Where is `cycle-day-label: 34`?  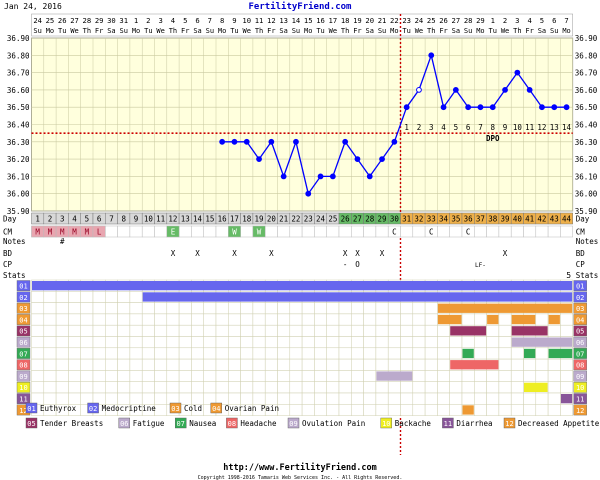
cycle-day-label: 34 is located at coordinates (444, 219).